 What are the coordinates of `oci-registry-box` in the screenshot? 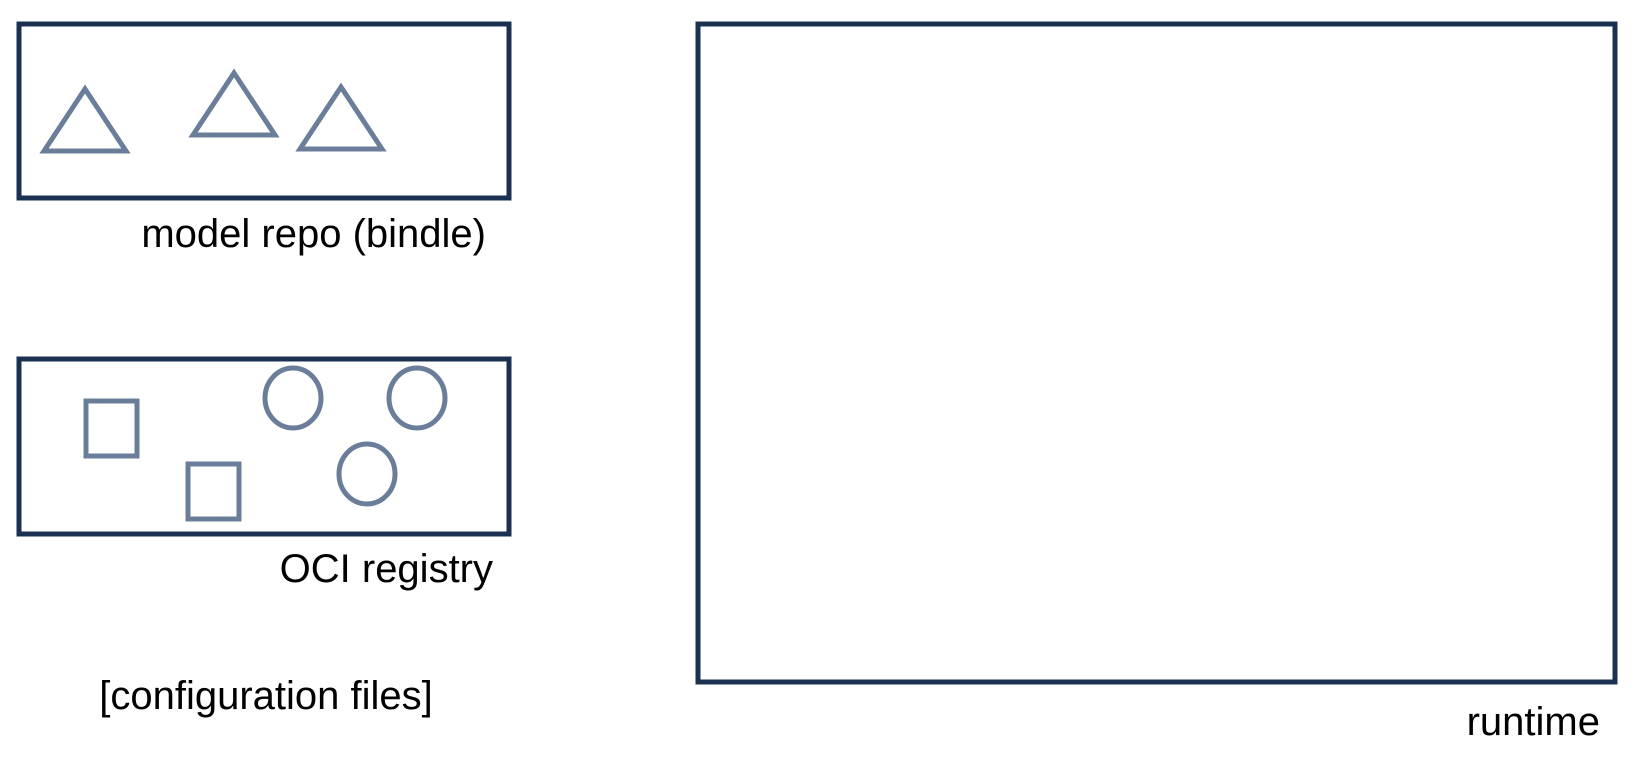 It's located at (264, 446).